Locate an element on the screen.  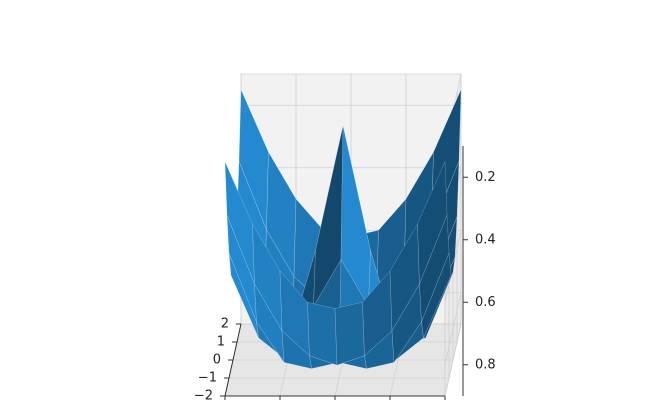
z-tick-label: 0.8 is located at coordinates (485, 364).